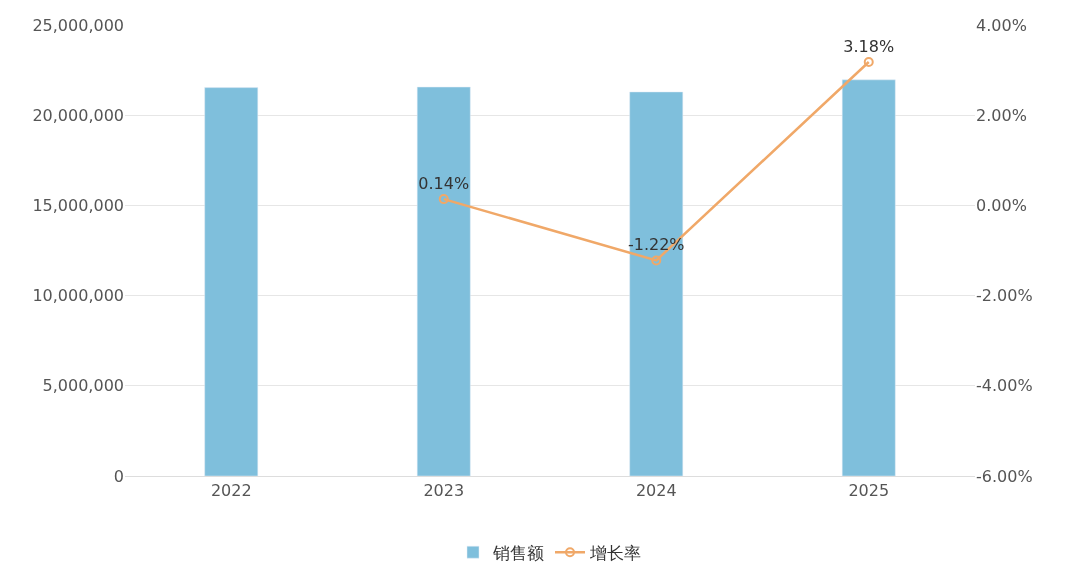 This screenshot has height=583, width=1080. I want to click on y2-tick-label: 4.00%, so click(1001, 25).